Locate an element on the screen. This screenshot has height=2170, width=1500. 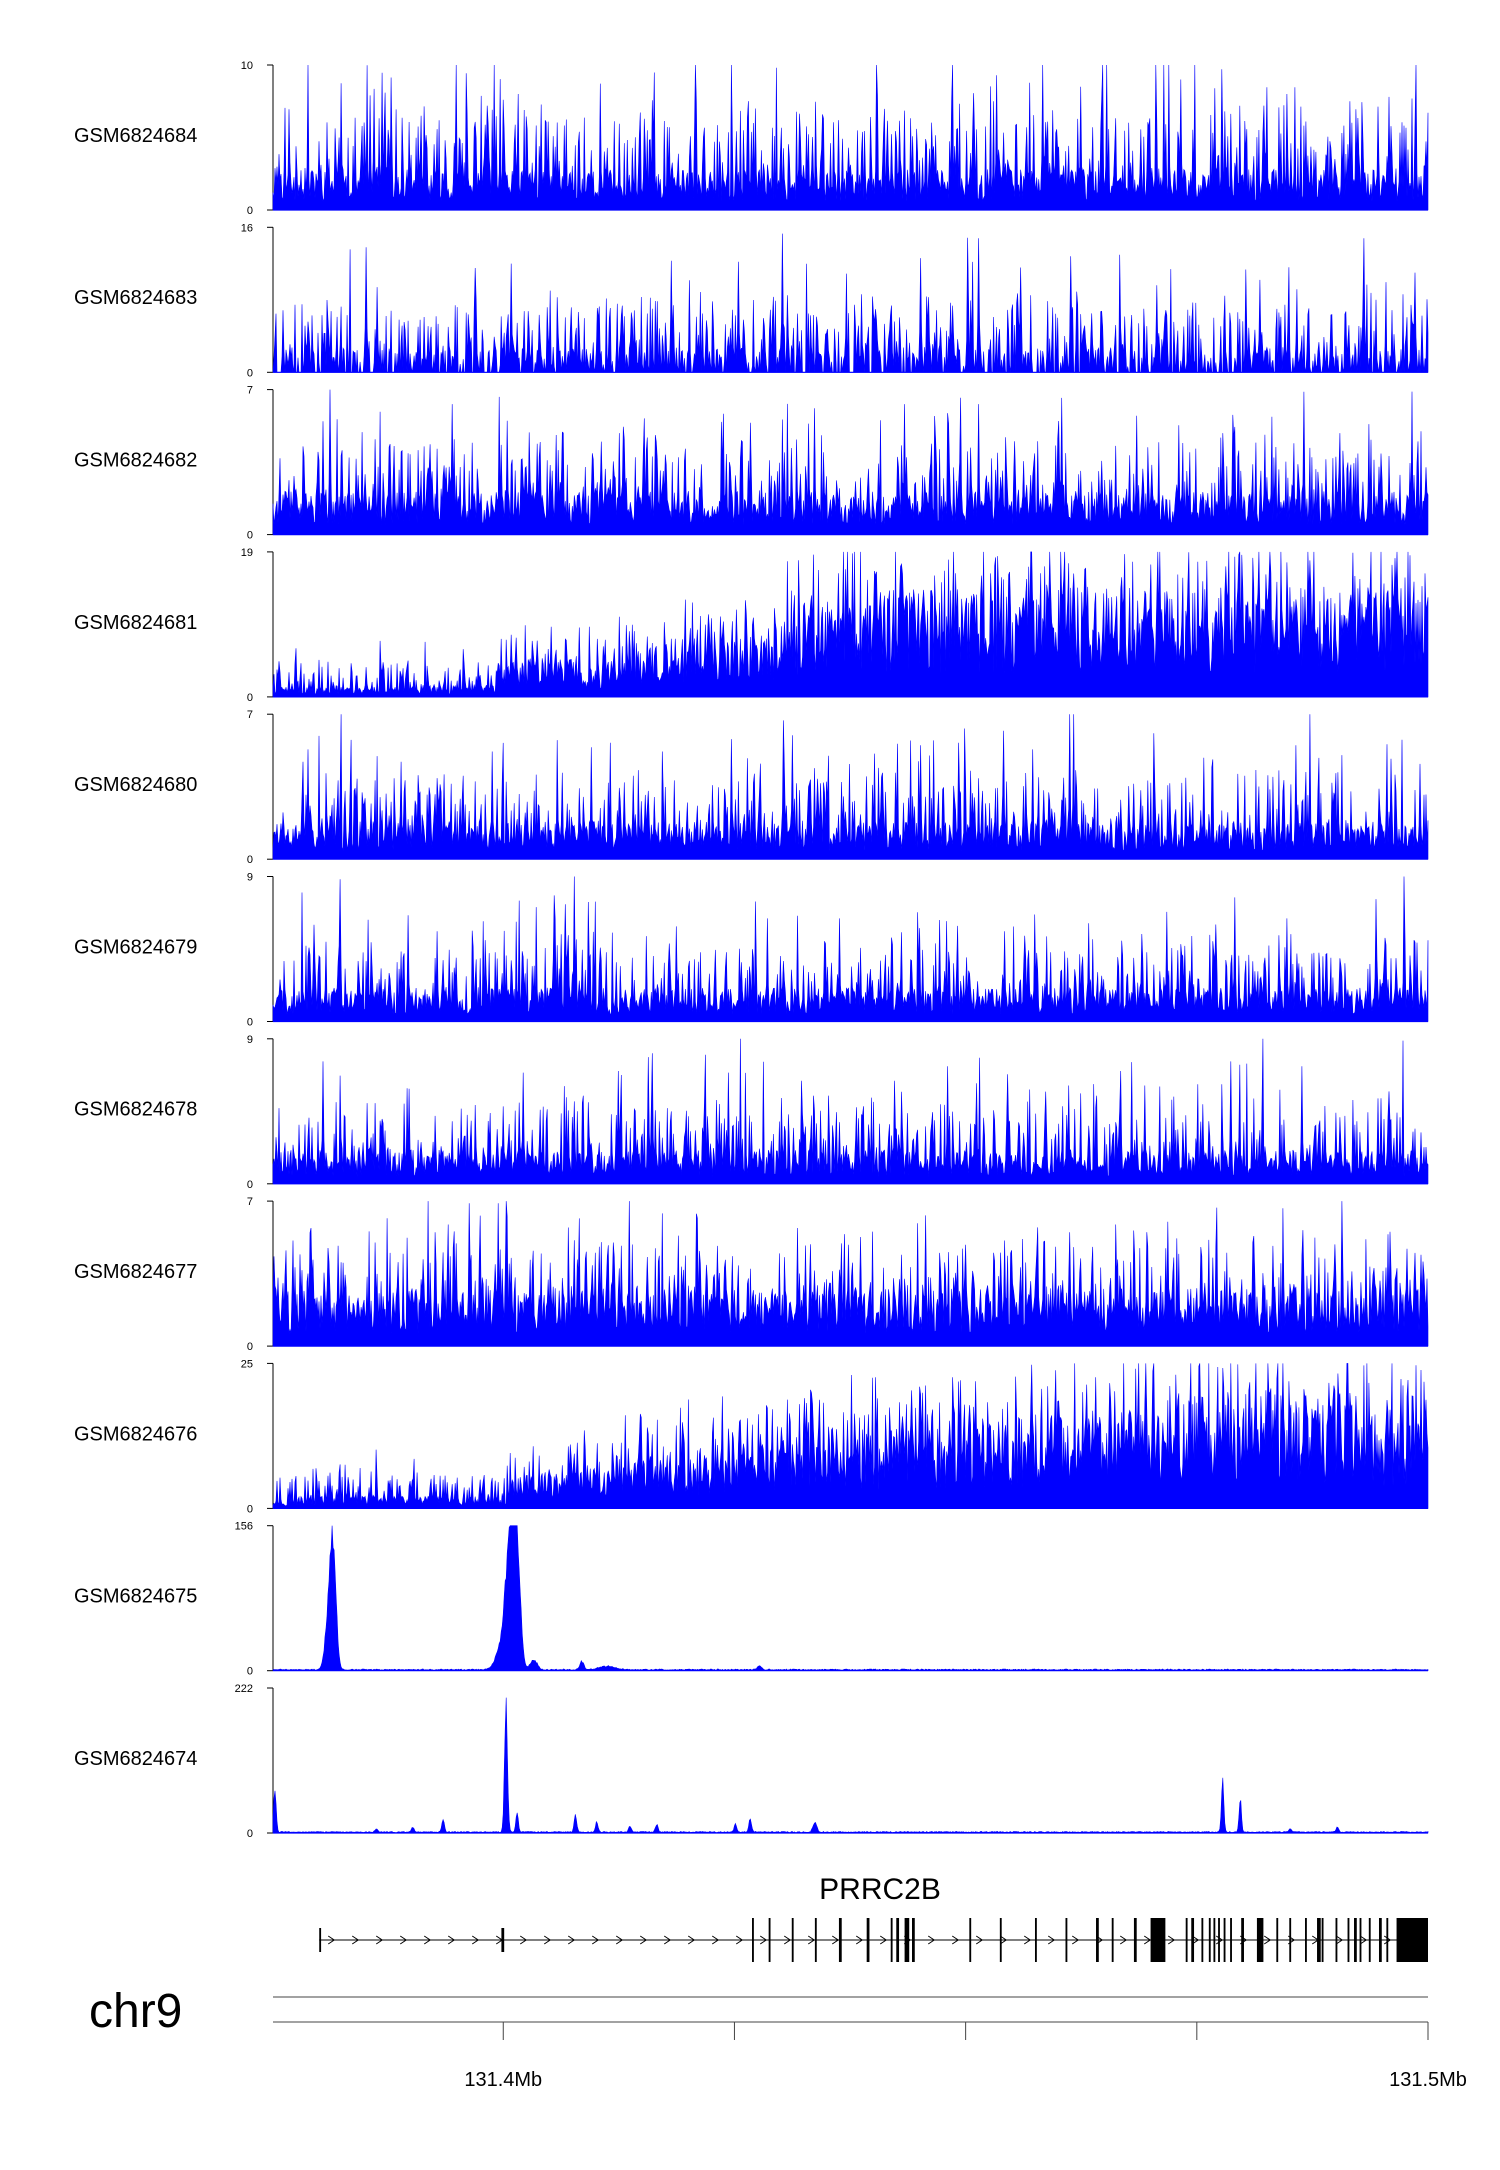
y-max-label: 25 is located at coordinates (247, 1364).